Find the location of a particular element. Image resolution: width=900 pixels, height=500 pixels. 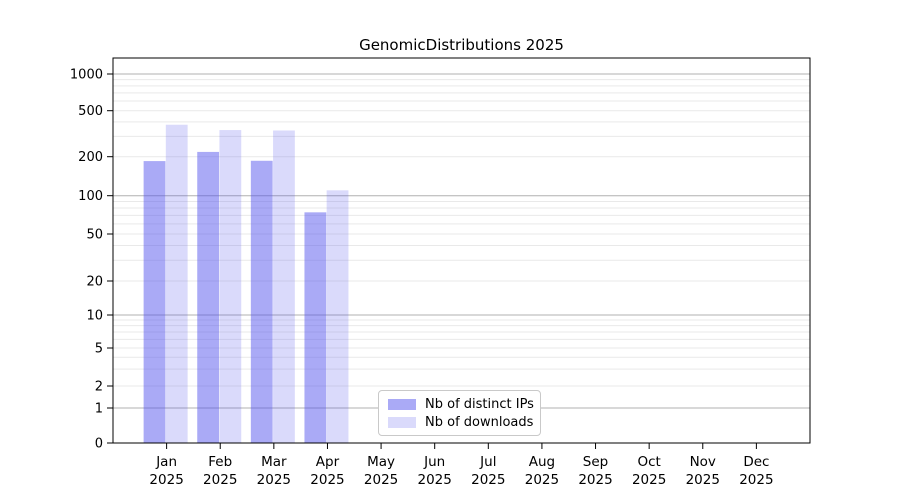

x-tick-label-month: Jul is located at coordinates (487, 462).